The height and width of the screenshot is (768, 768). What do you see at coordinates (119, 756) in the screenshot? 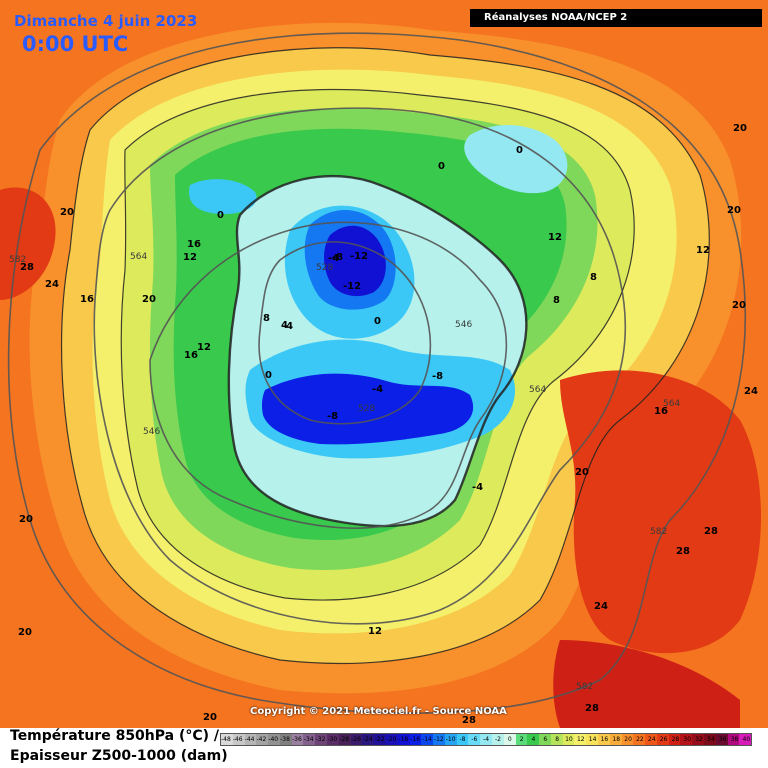
I see `legend-title-thickness: Epaisseur Z500-1000 (dam)` at bounding box center [119, 756].